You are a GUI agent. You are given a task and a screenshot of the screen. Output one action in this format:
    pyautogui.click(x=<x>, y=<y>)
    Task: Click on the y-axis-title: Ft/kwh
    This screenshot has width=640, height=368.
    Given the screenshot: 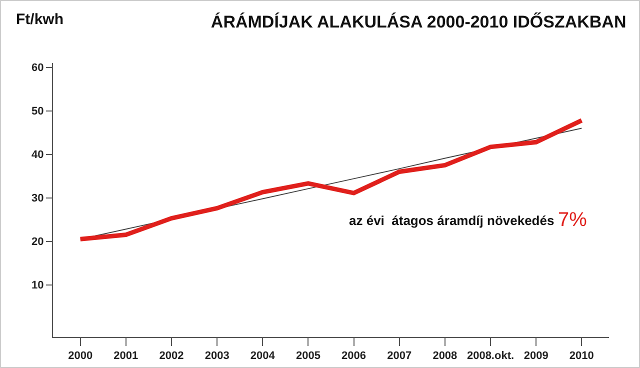 What is the action you would take?
    pyautogui.click(x=40, y=19)
    